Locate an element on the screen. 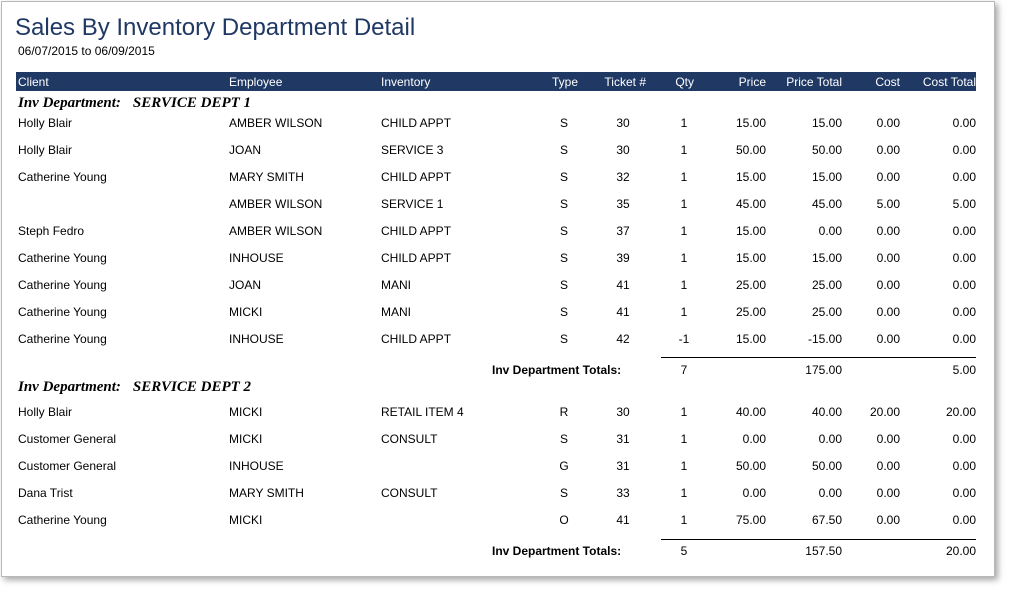  cell-price-total: 40.00 is located at coordinates (826, 412).